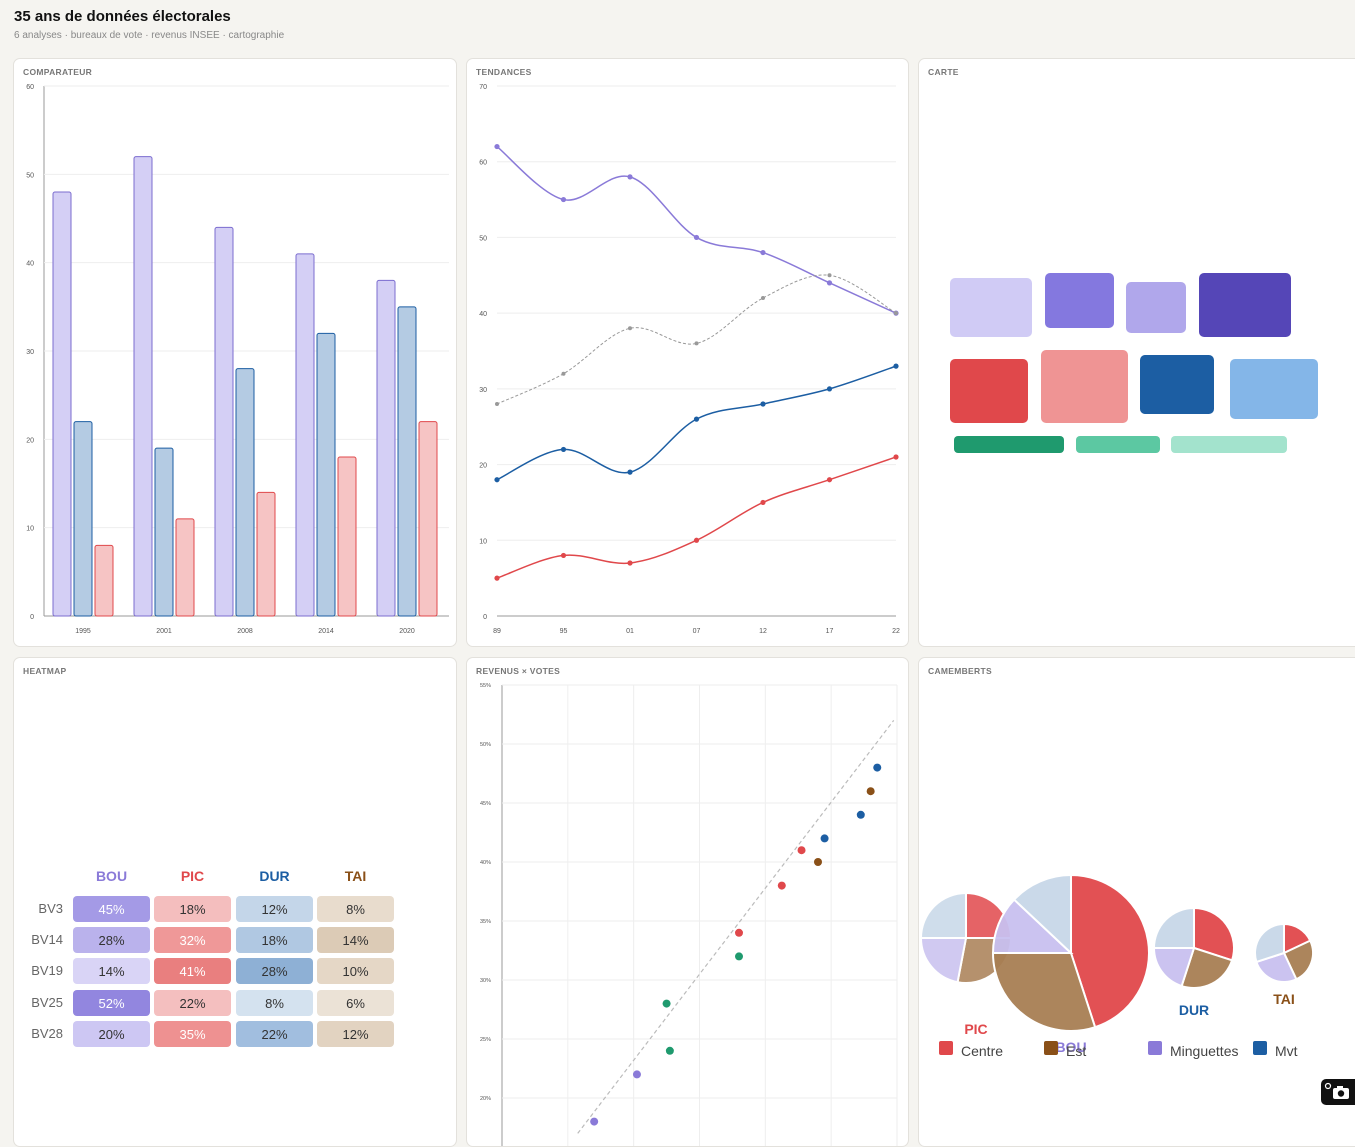  I want to click on page-title: 35 ans de données électorales, so click(122, 16).